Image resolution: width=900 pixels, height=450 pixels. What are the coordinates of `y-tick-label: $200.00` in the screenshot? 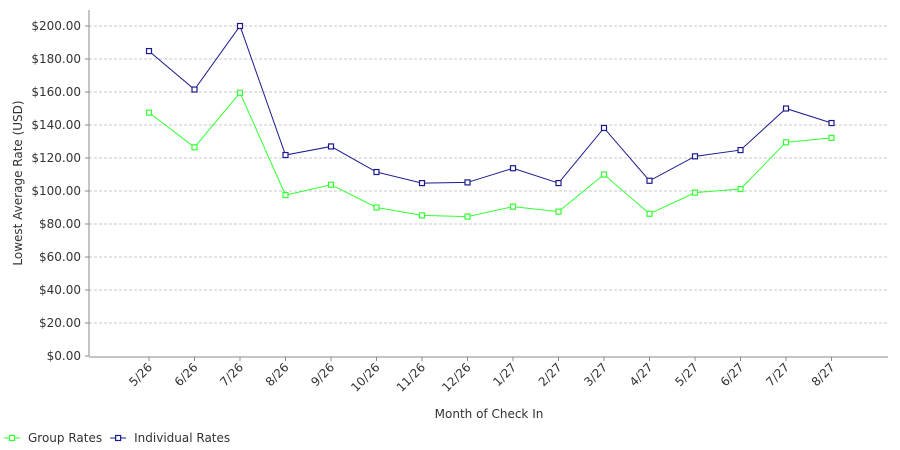 It's located at (56, 26).